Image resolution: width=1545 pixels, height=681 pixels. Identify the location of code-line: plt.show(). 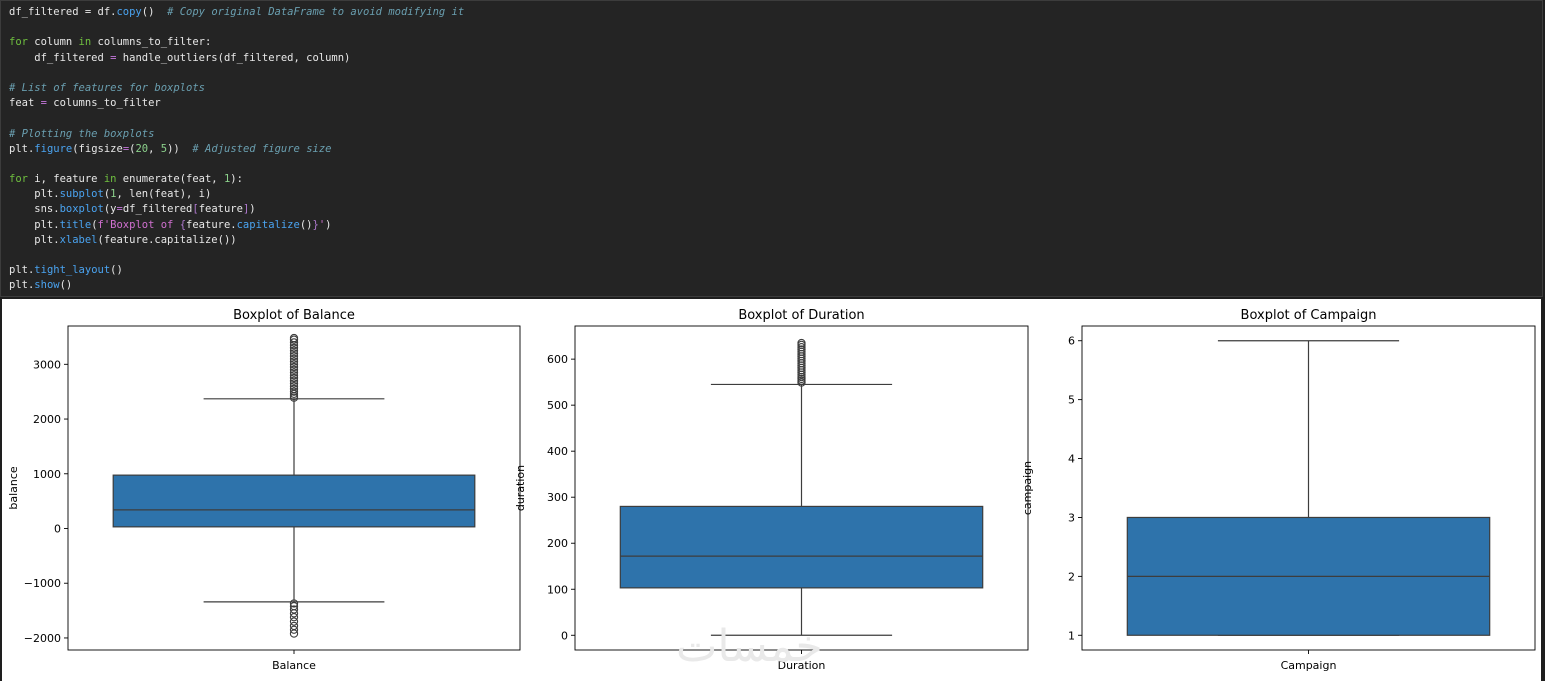
(236, 285).